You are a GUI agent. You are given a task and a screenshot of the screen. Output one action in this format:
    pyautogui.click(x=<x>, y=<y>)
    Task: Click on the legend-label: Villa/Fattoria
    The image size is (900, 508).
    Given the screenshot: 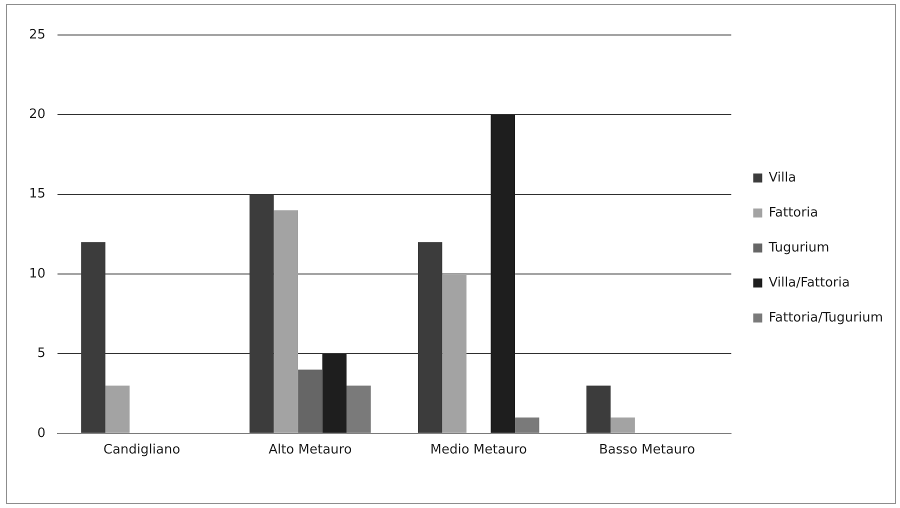 What is the action you would take?
    pyautogui.click(x=809, y=282)
    